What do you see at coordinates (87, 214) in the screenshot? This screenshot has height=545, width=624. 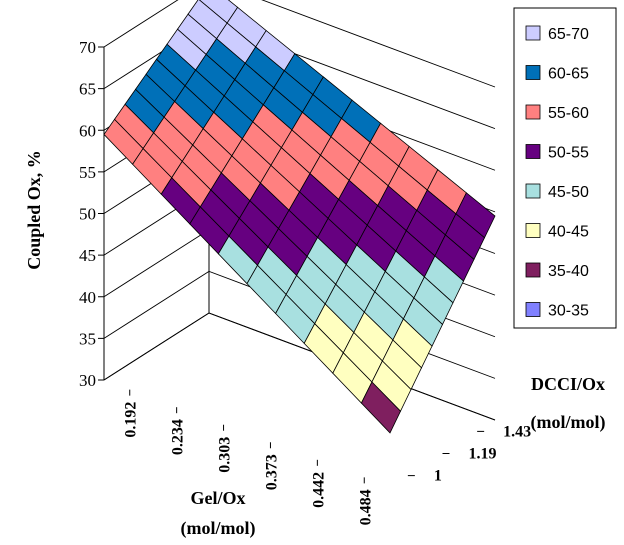 I see `z-tick-label: 50` at bounding box center [87, 214].